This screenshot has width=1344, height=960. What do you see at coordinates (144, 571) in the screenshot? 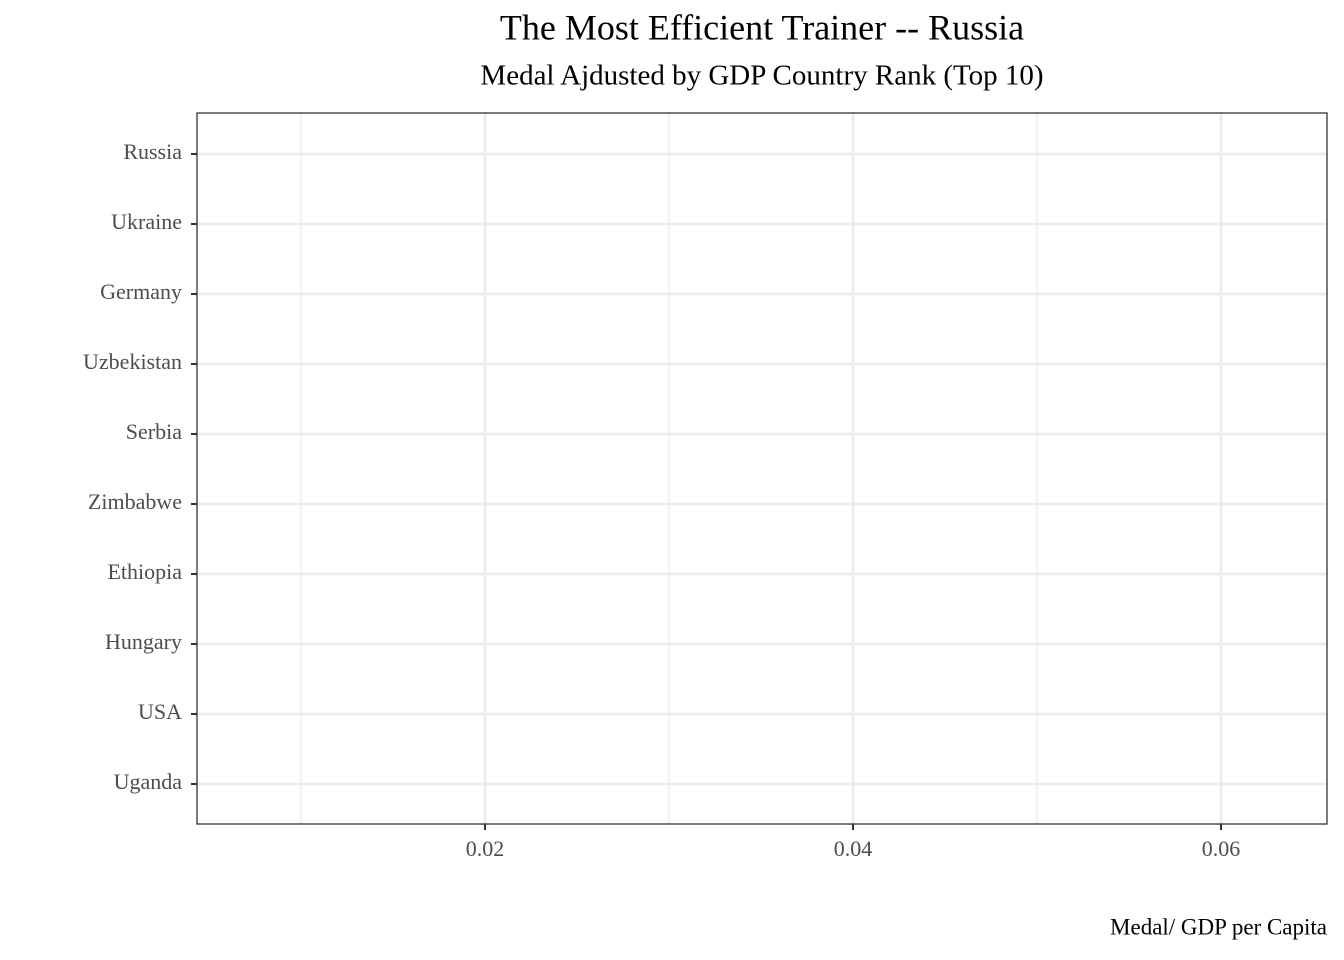
I see `y-tick-label: Ethiopia` at bounding box center [144, 571].